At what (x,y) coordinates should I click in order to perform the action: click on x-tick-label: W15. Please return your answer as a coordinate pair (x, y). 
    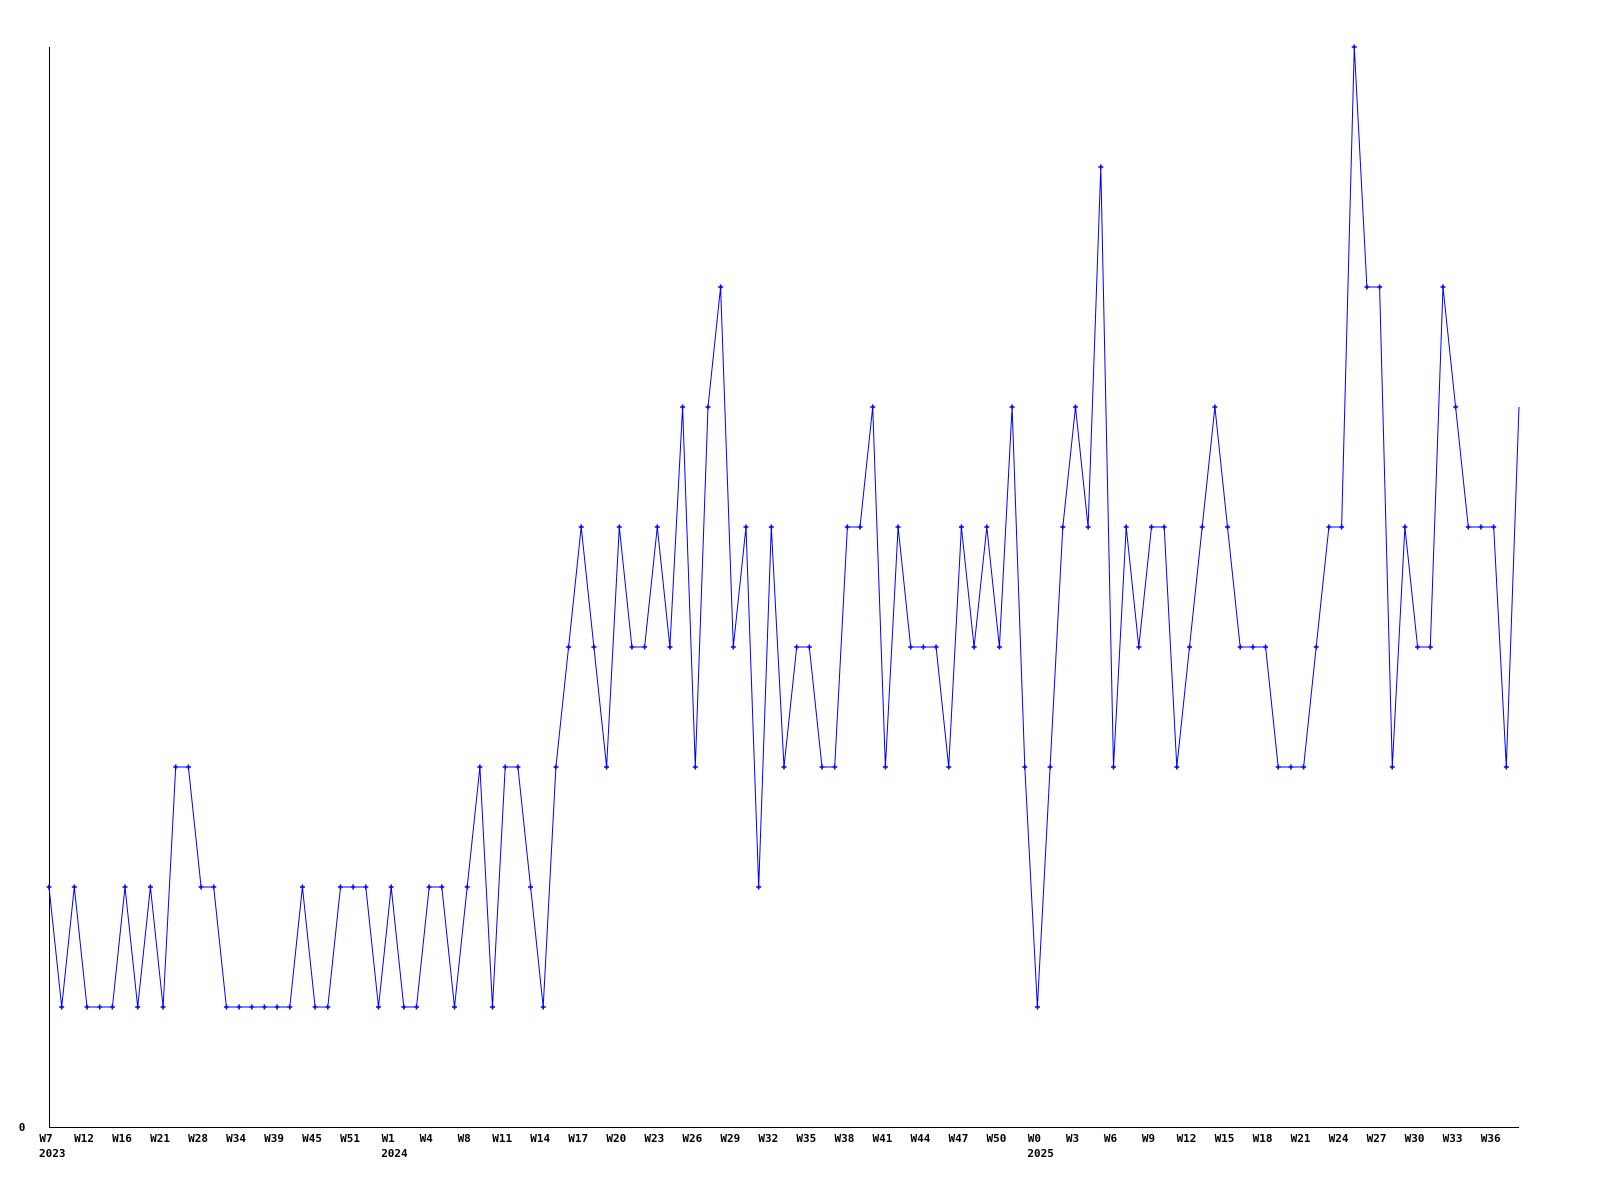
    Looking at the image, I should click on (1225, 1138).